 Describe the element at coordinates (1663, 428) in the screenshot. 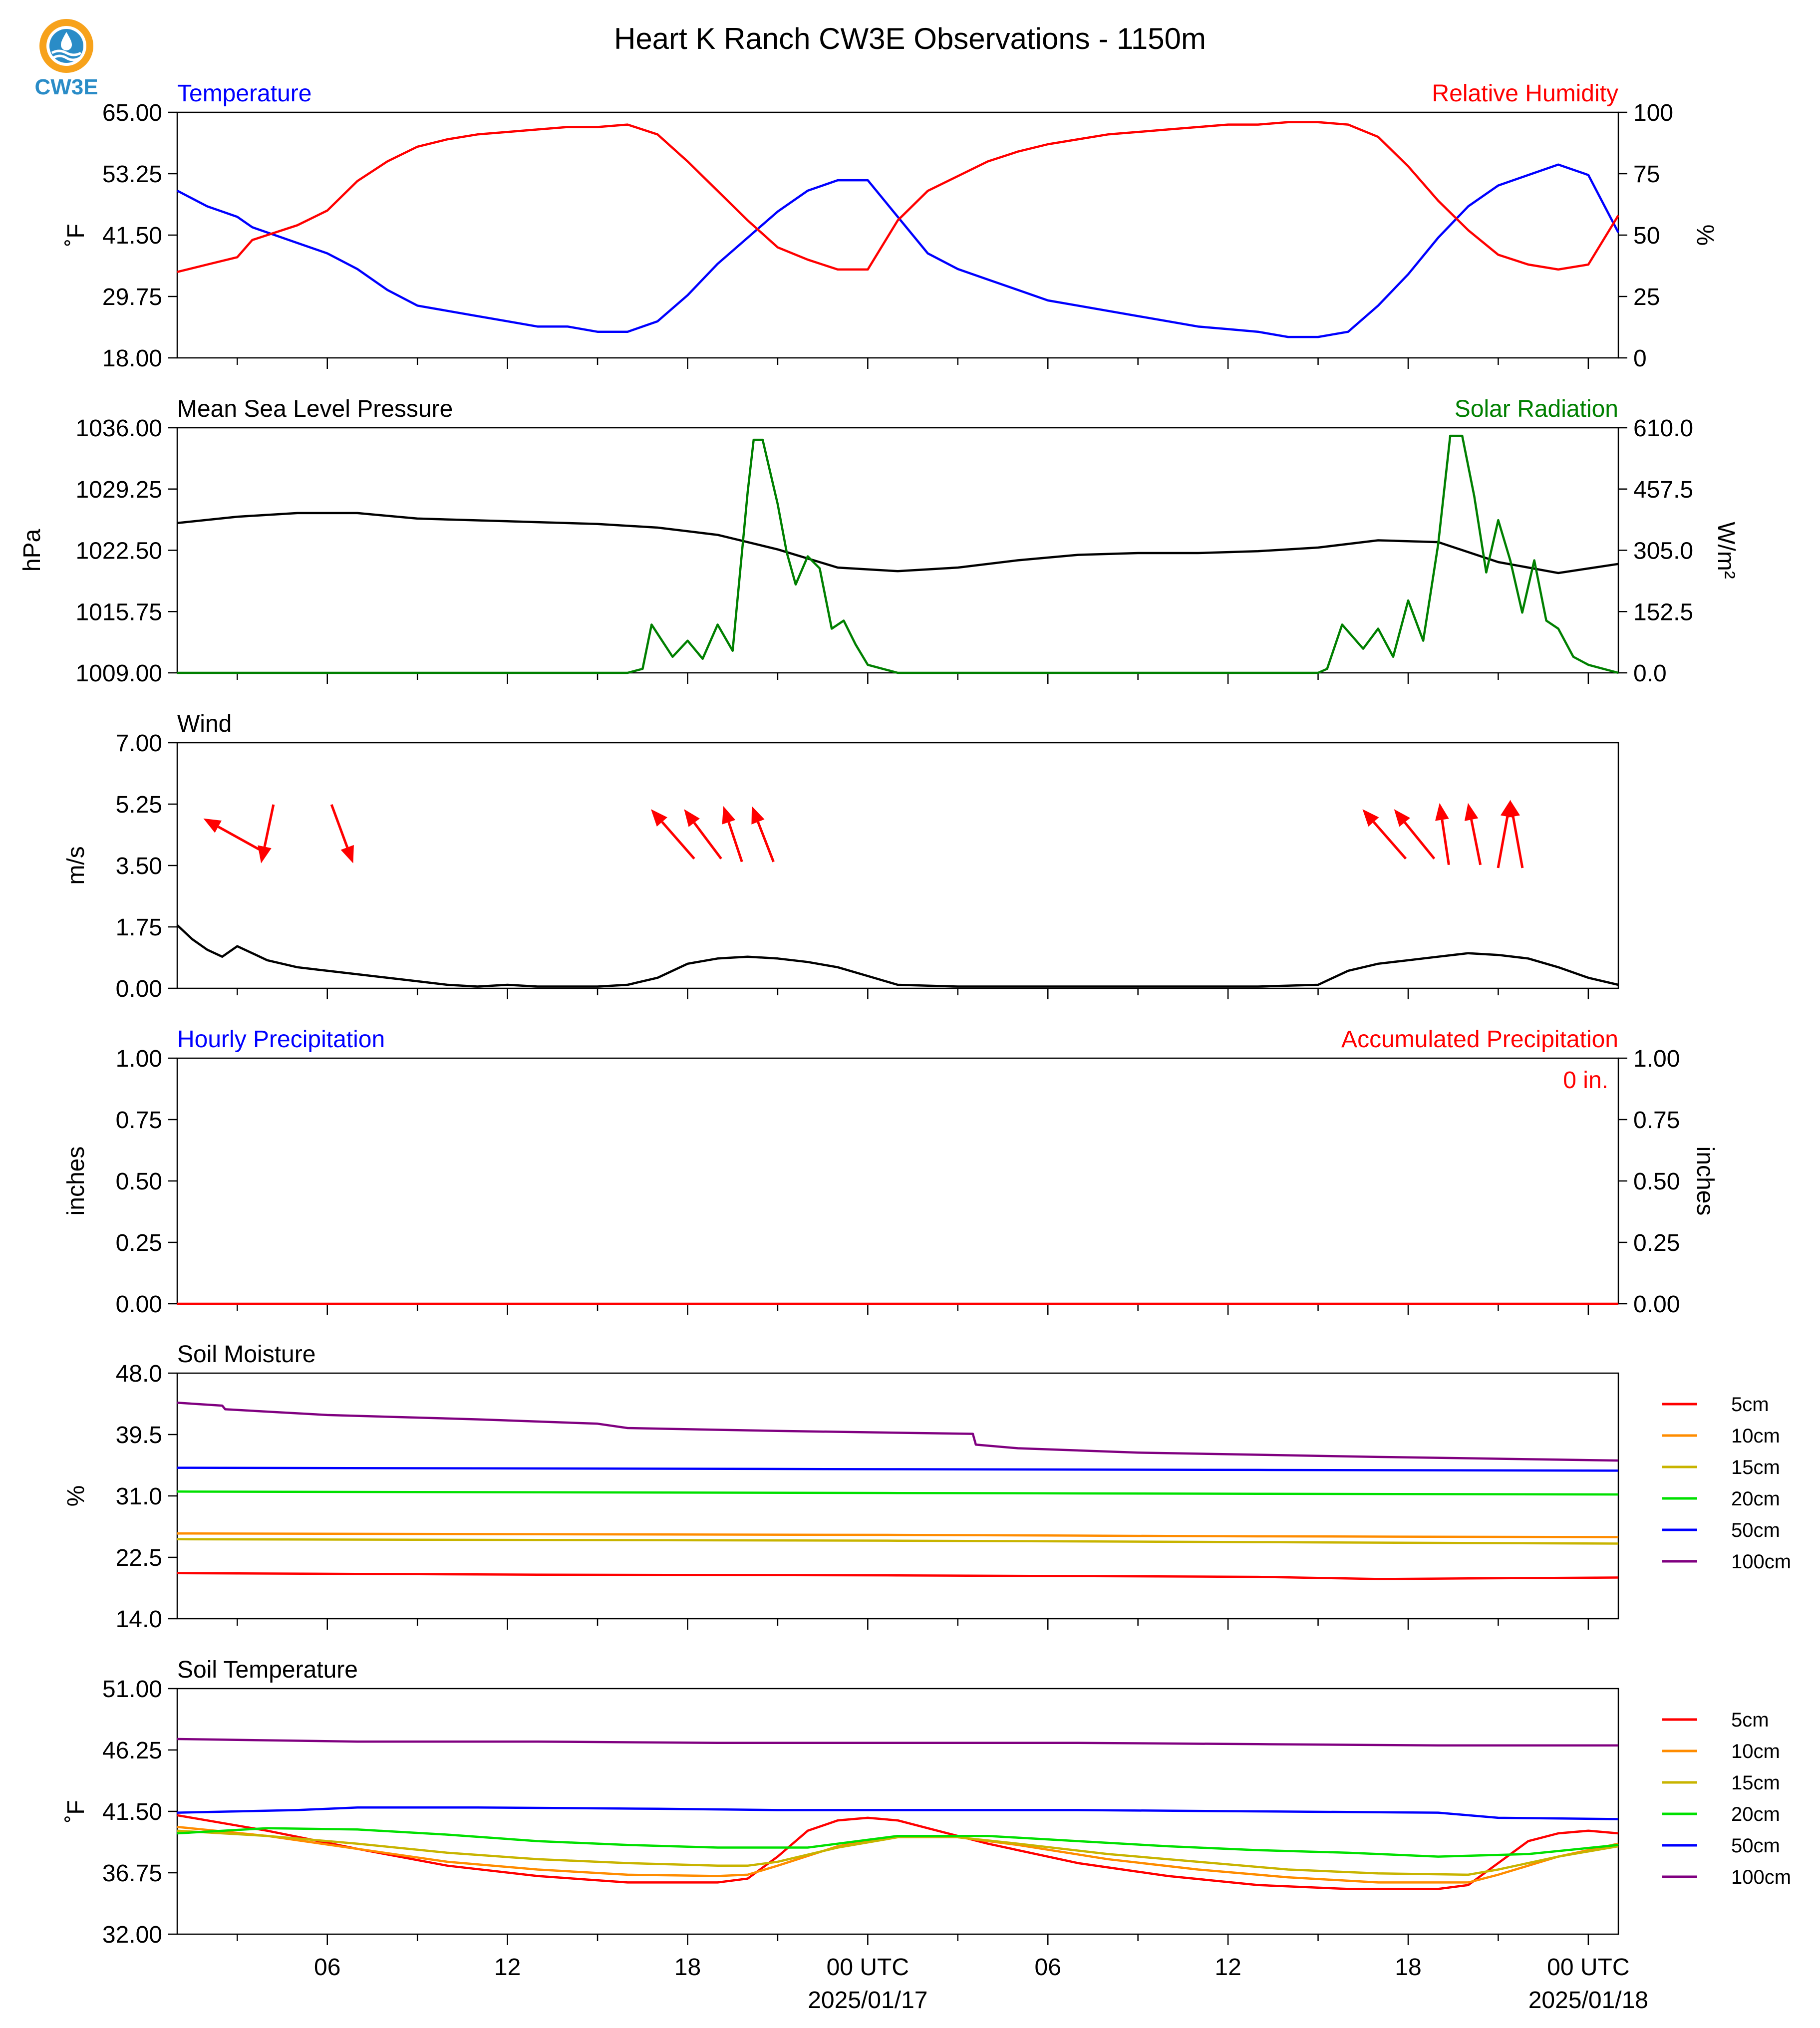

I see `y-tick-label-right: 610.0` at that location.